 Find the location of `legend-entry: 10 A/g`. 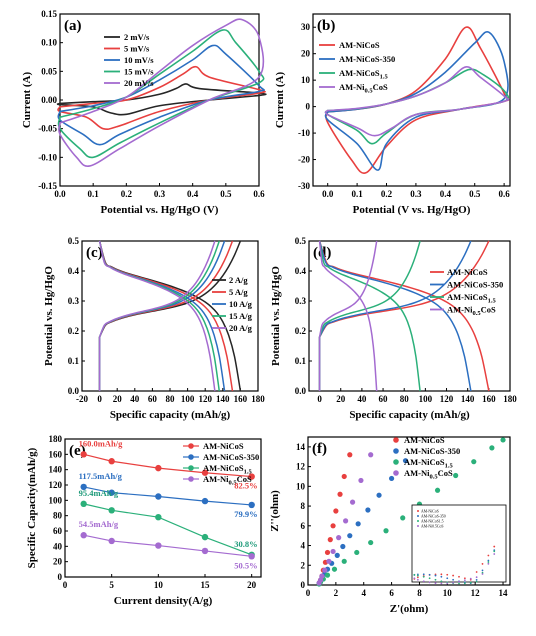

legend-entry: 10 A/g is located at coordinates (241, 304).